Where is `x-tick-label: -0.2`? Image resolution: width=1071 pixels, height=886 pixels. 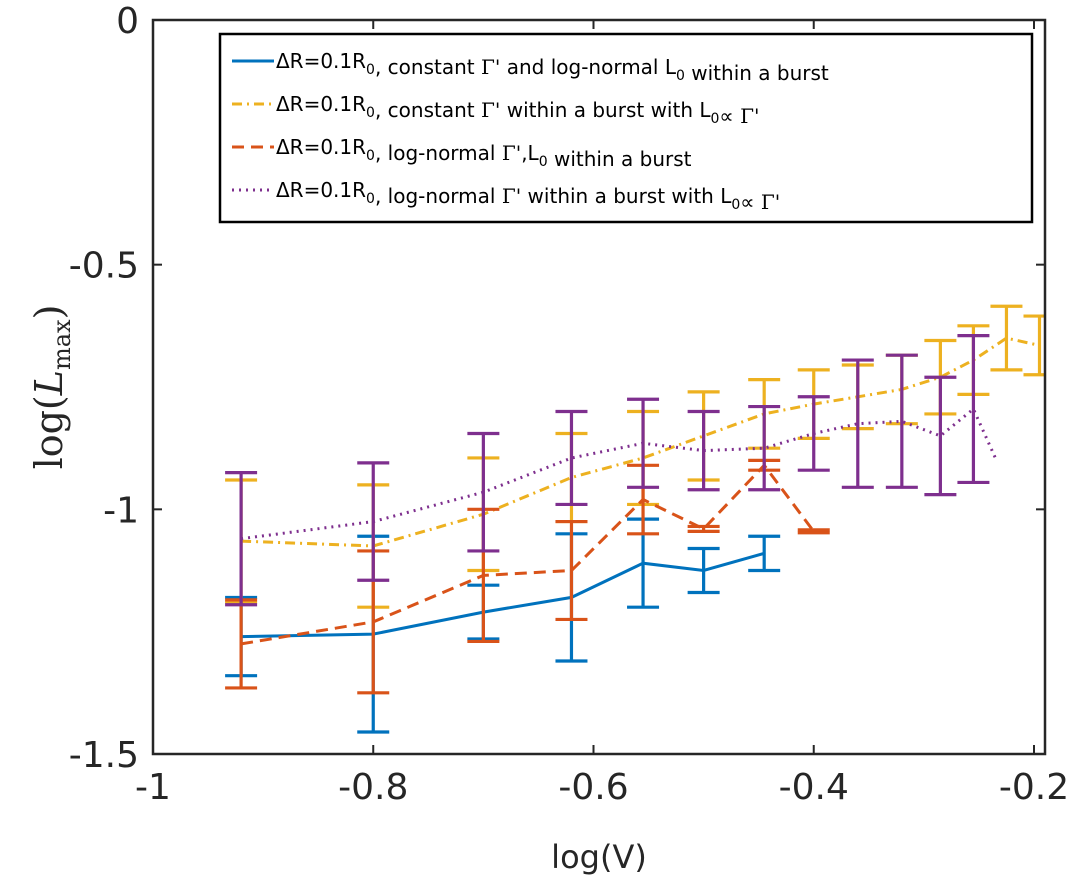
x-tick-label: -0.2 is located at coordinates (1034, 787).